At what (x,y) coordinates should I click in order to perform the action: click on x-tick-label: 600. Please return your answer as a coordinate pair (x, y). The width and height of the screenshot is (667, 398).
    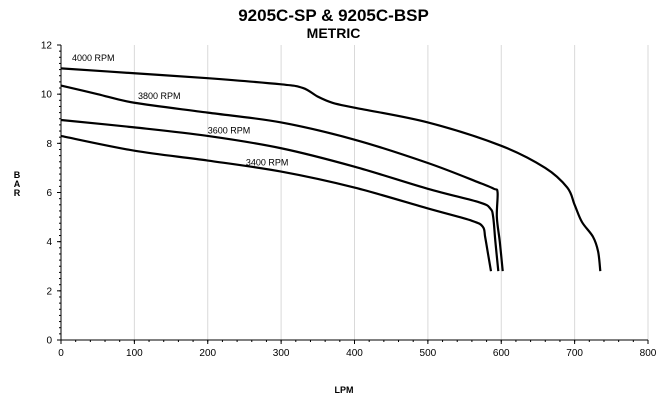
    Looking at the image, I should click on (501, 353).